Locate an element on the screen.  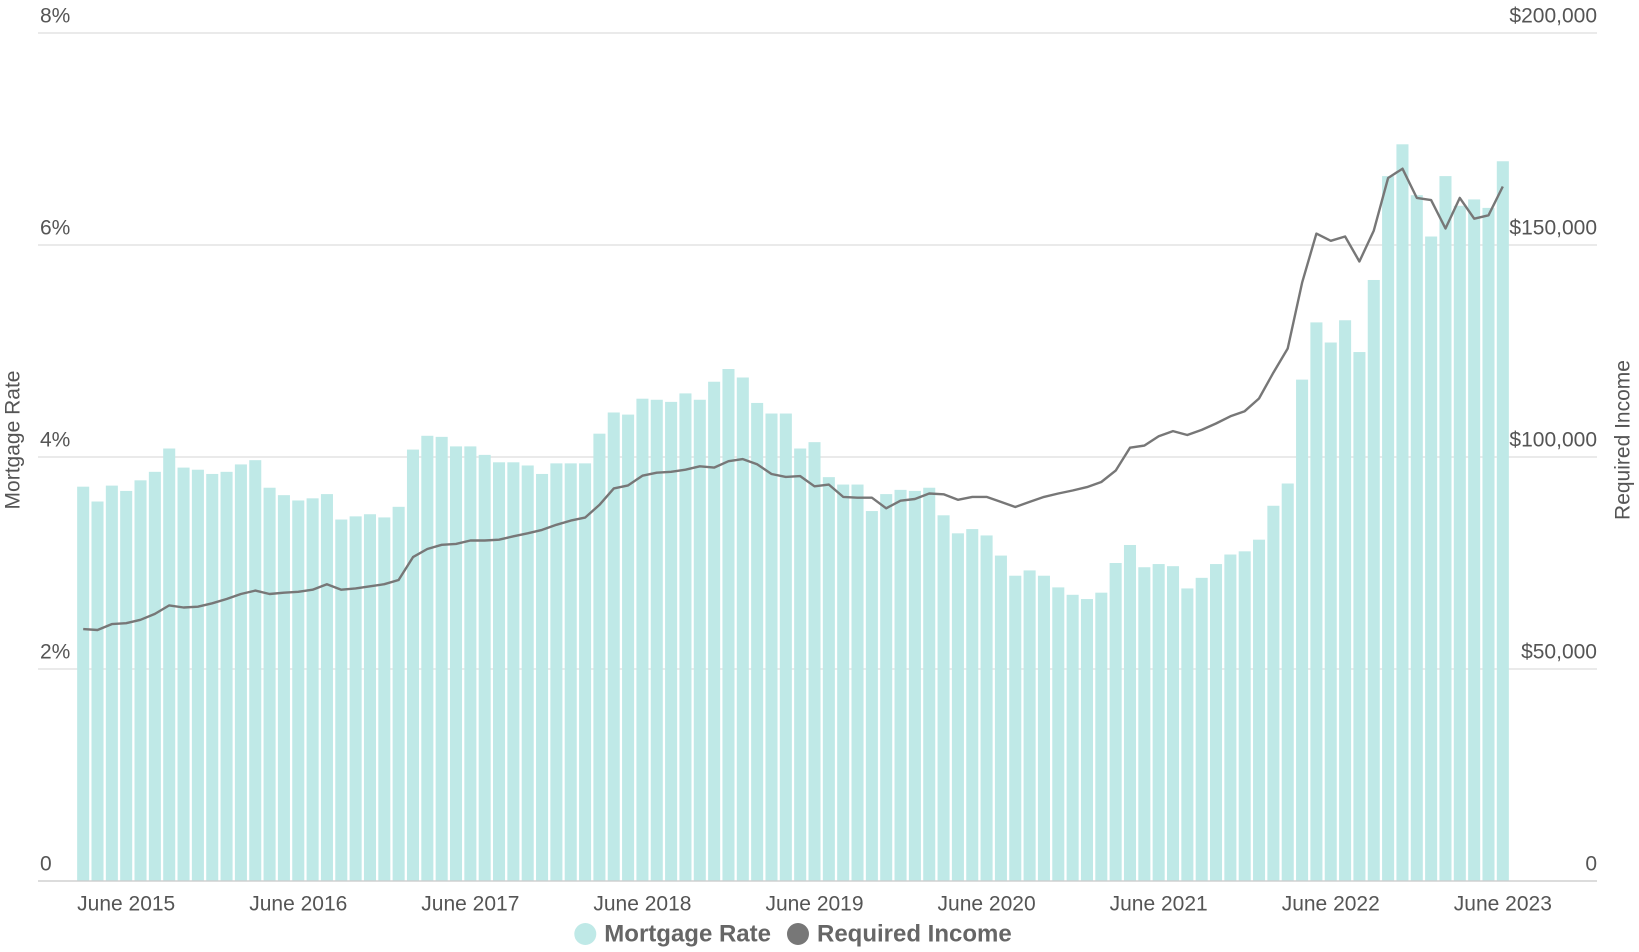
y-tick-label: 4% is located at coordinates (55, 440).